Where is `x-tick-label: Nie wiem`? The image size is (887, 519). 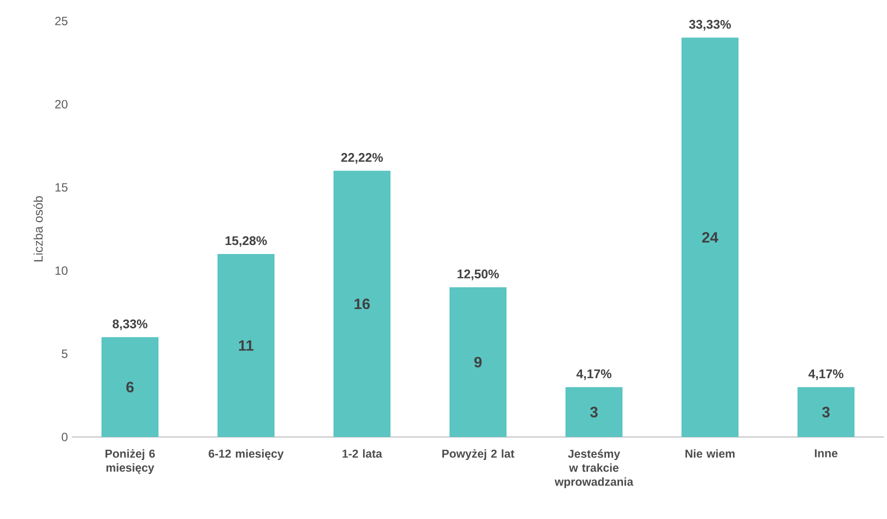
x-tick-label: Nie wiem is located at coordinates (710, 453).